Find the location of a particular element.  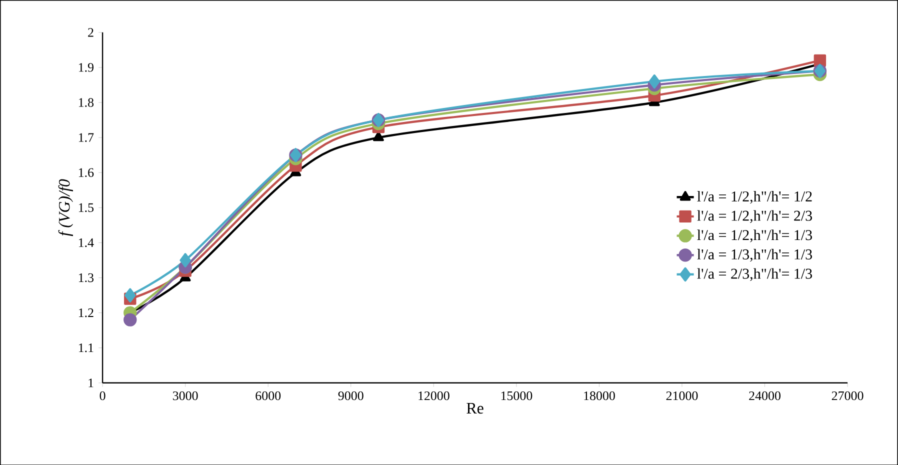

y-tick-label: 2 is located at coordinates (91, 32).